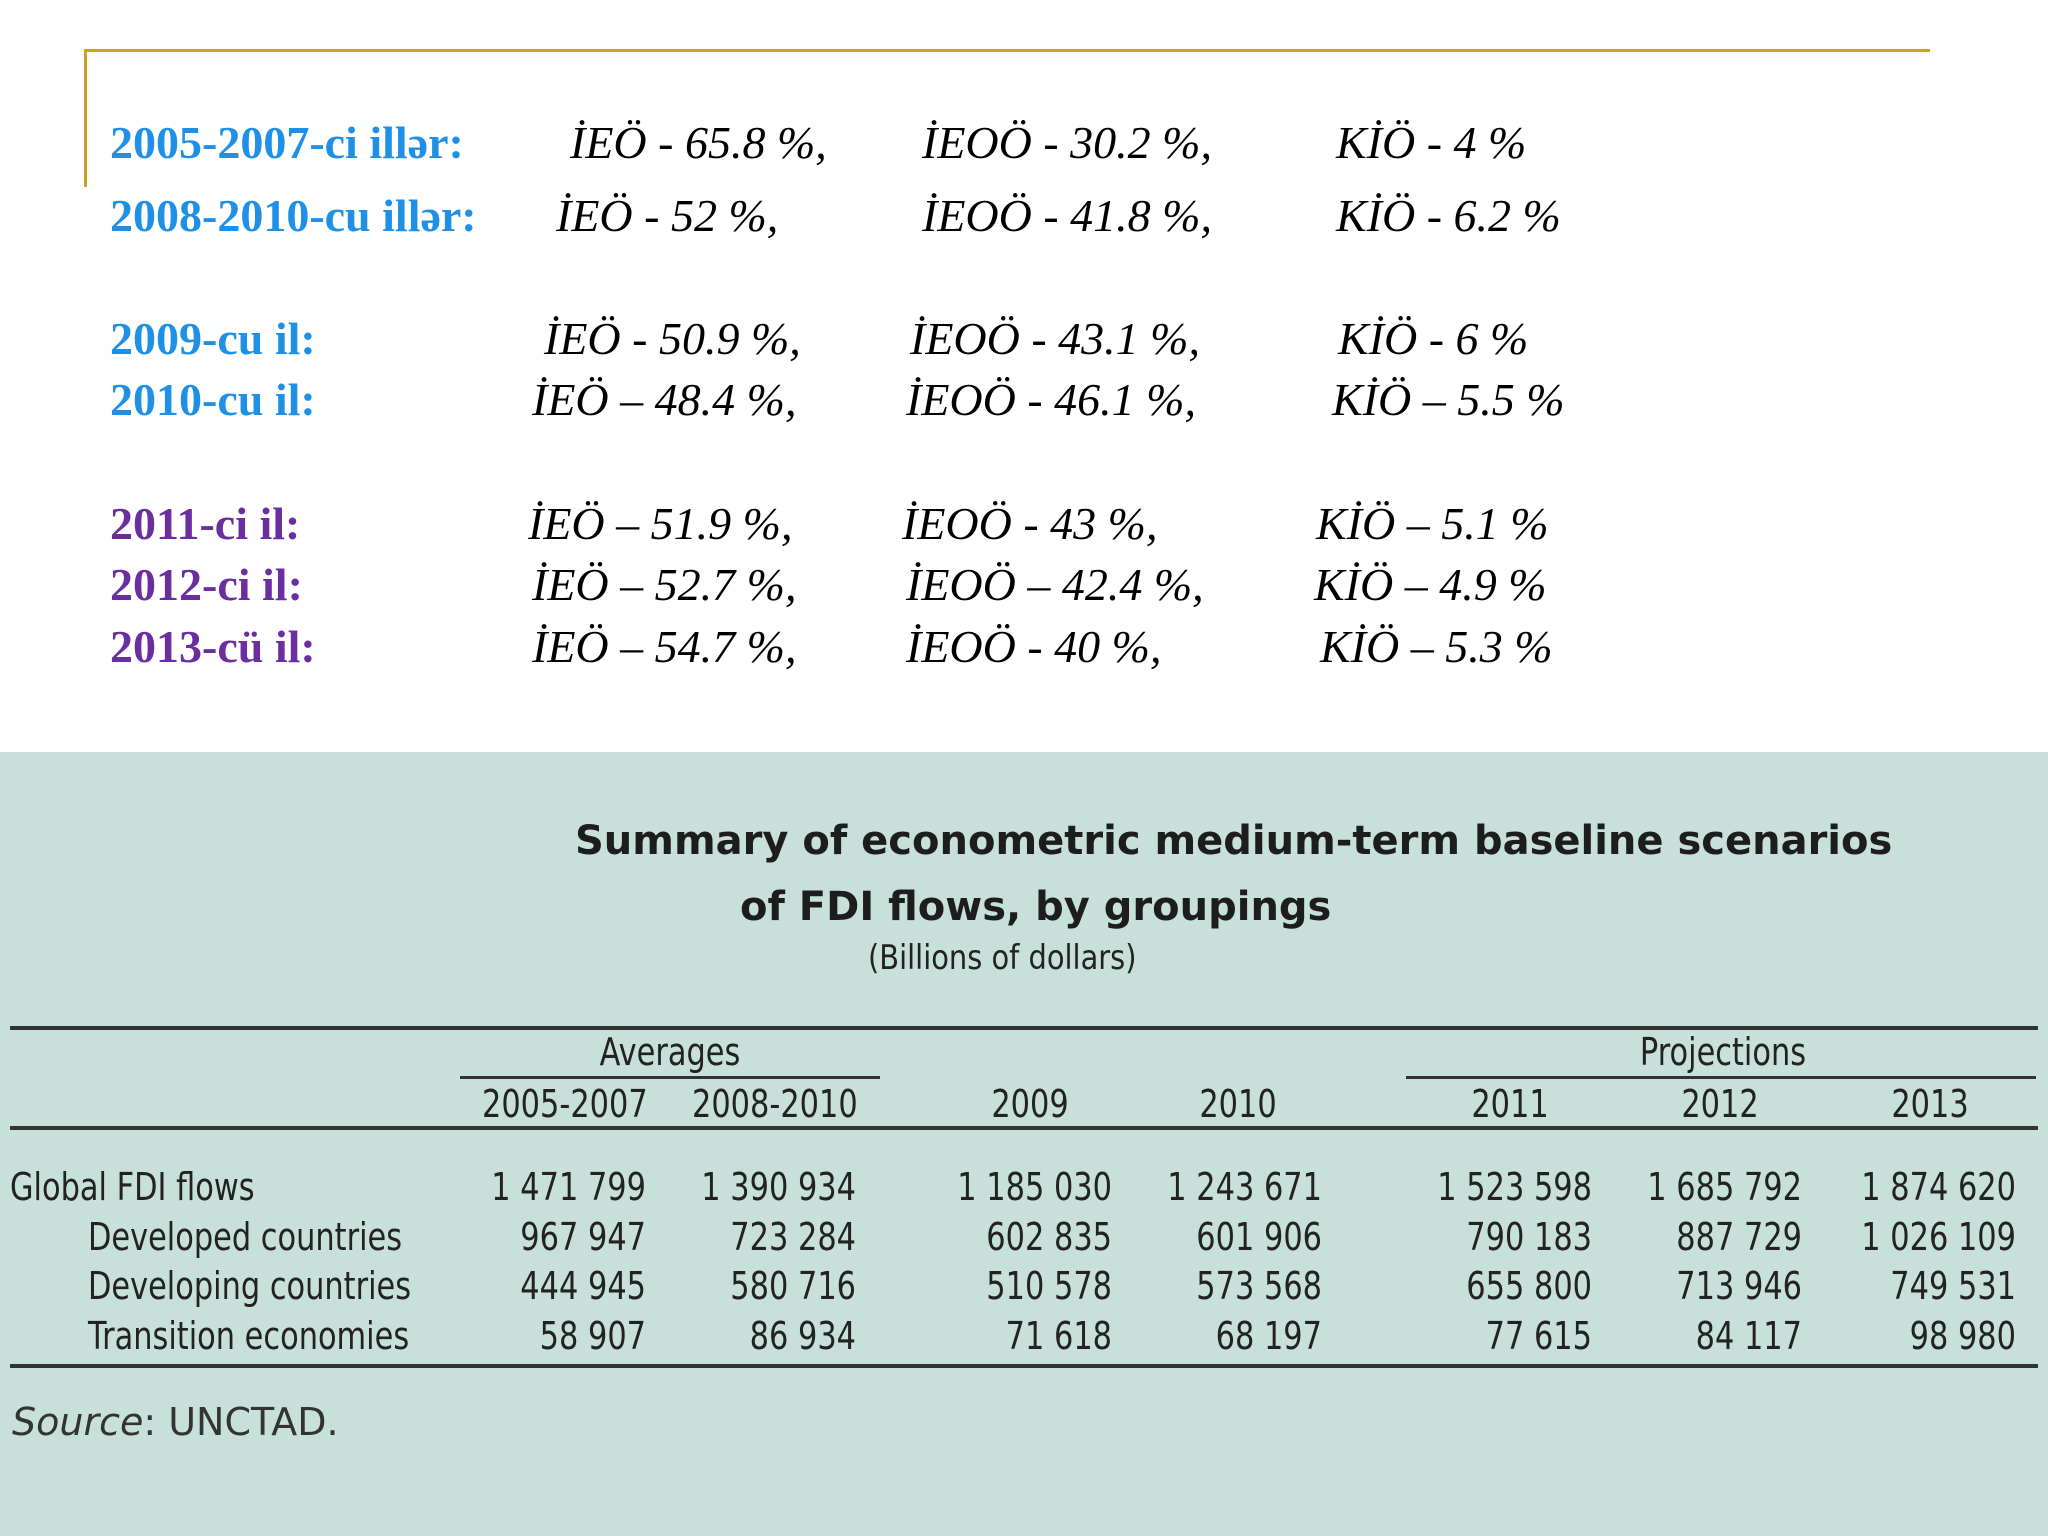 This screenshot has height=1536, width=2048. Describe the element at coordinates (565, 1104) in the screenshot. I see `column-header: 2005-2007` at that location.